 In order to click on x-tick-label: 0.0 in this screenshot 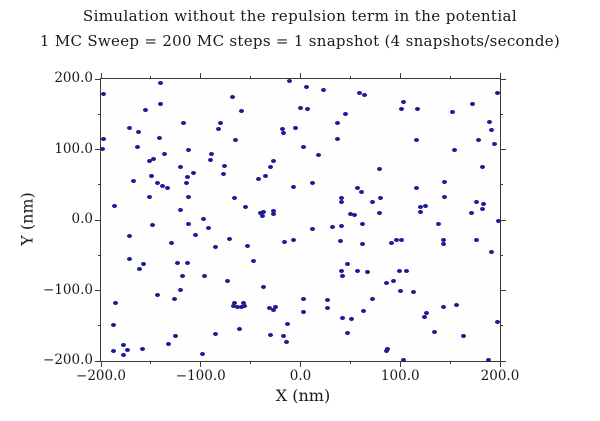, I will do `click(300, 376)`.